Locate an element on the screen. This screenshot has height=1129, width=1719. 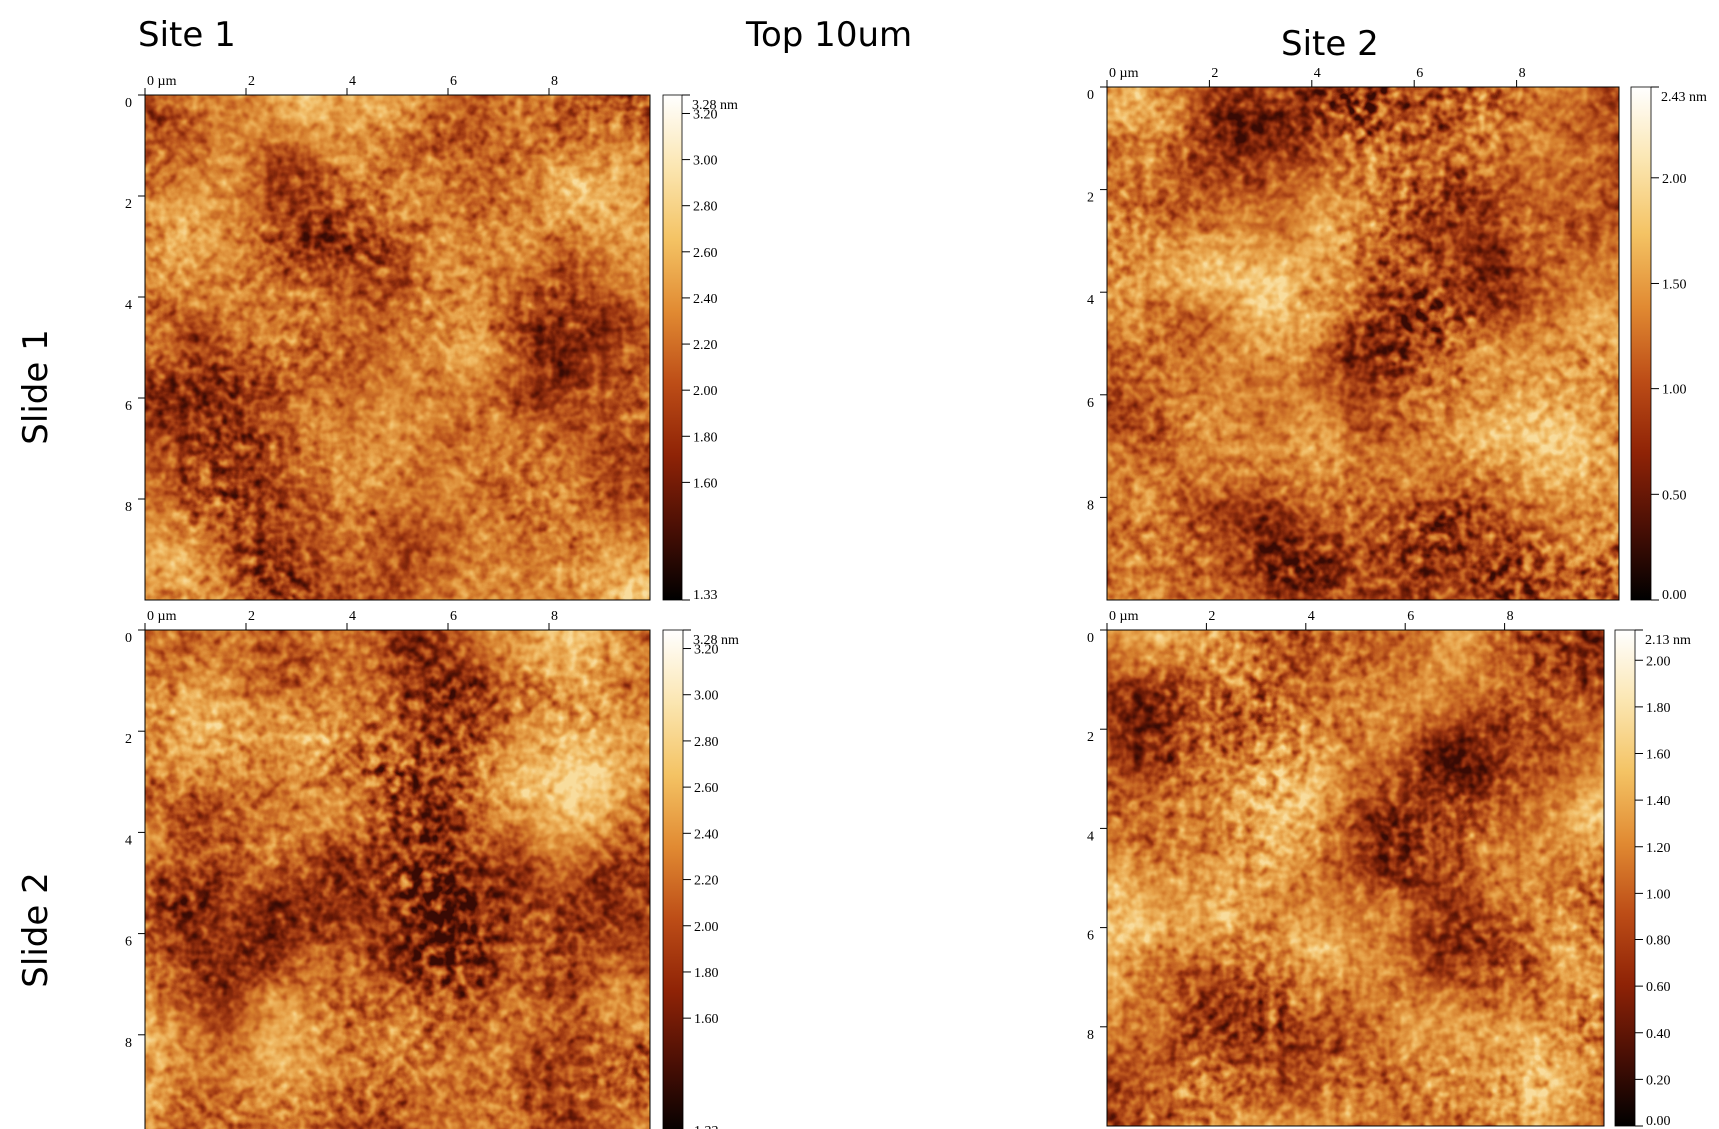
colorbar is located at coordinates (1625, 878).